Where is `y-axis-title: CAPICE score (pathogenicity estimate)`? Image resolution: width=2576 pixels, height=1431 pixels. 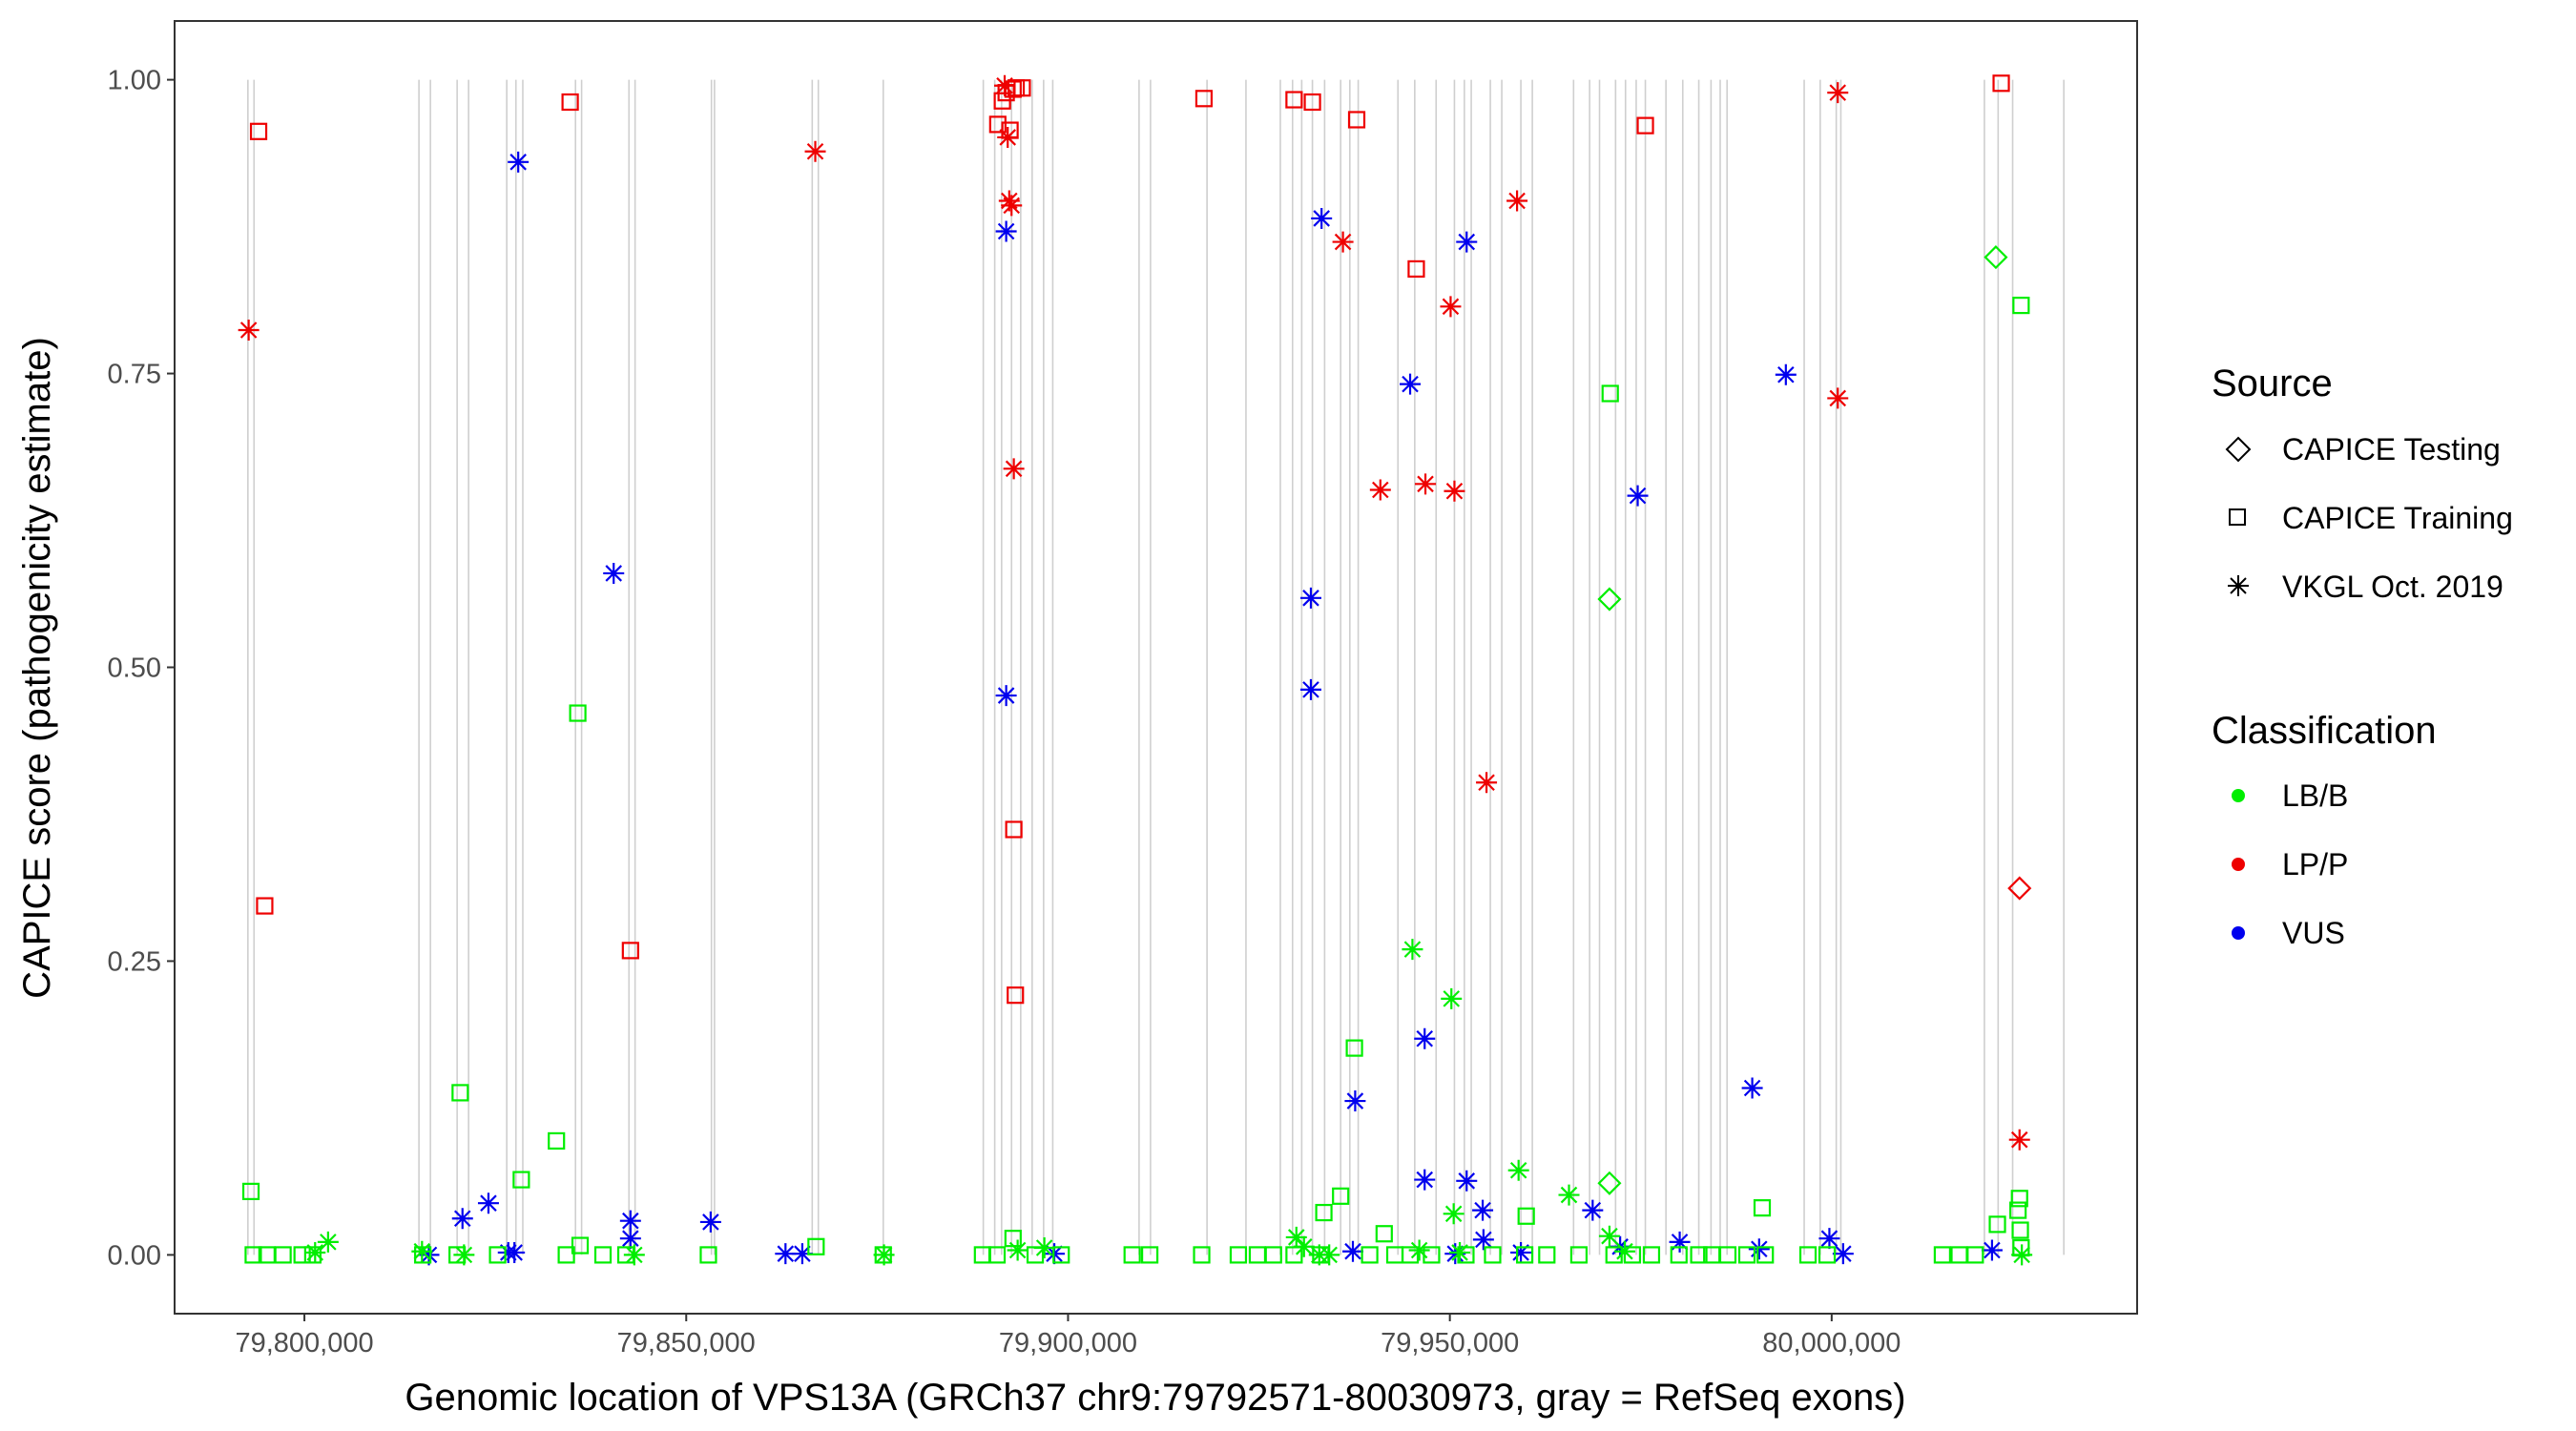 y-axis-title: CAPICE score (pathogenicity estimate) is located at coordinates (37, 668).